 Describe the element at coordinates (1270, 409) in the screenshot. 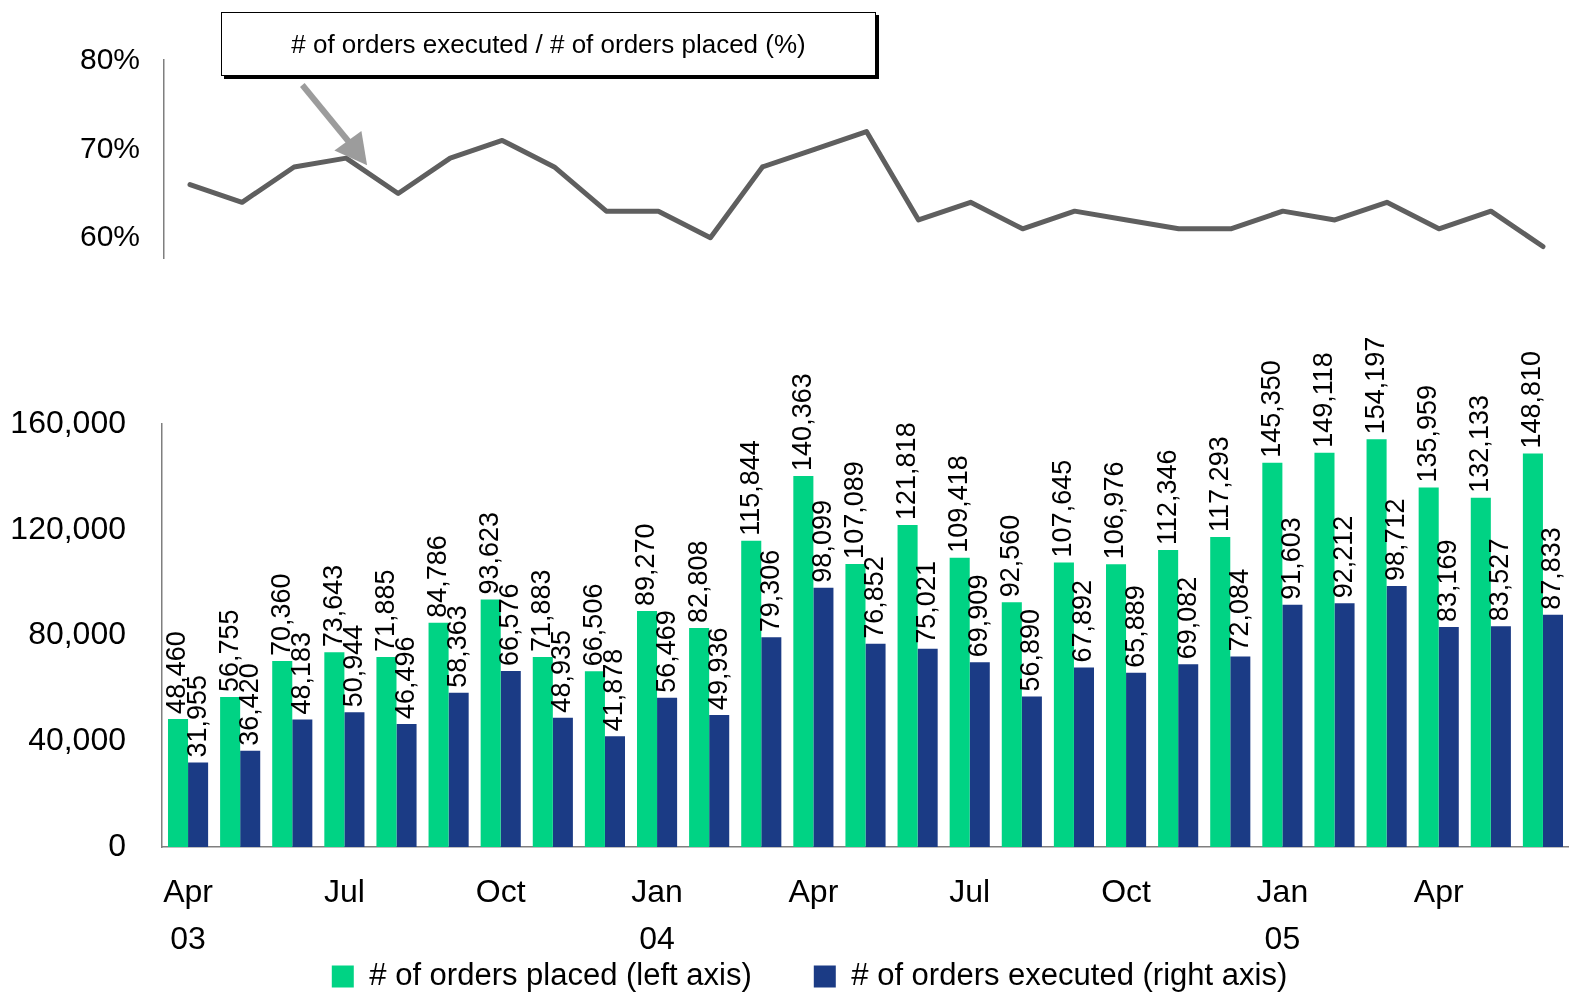

I see `data-label: 145,350` at that location.